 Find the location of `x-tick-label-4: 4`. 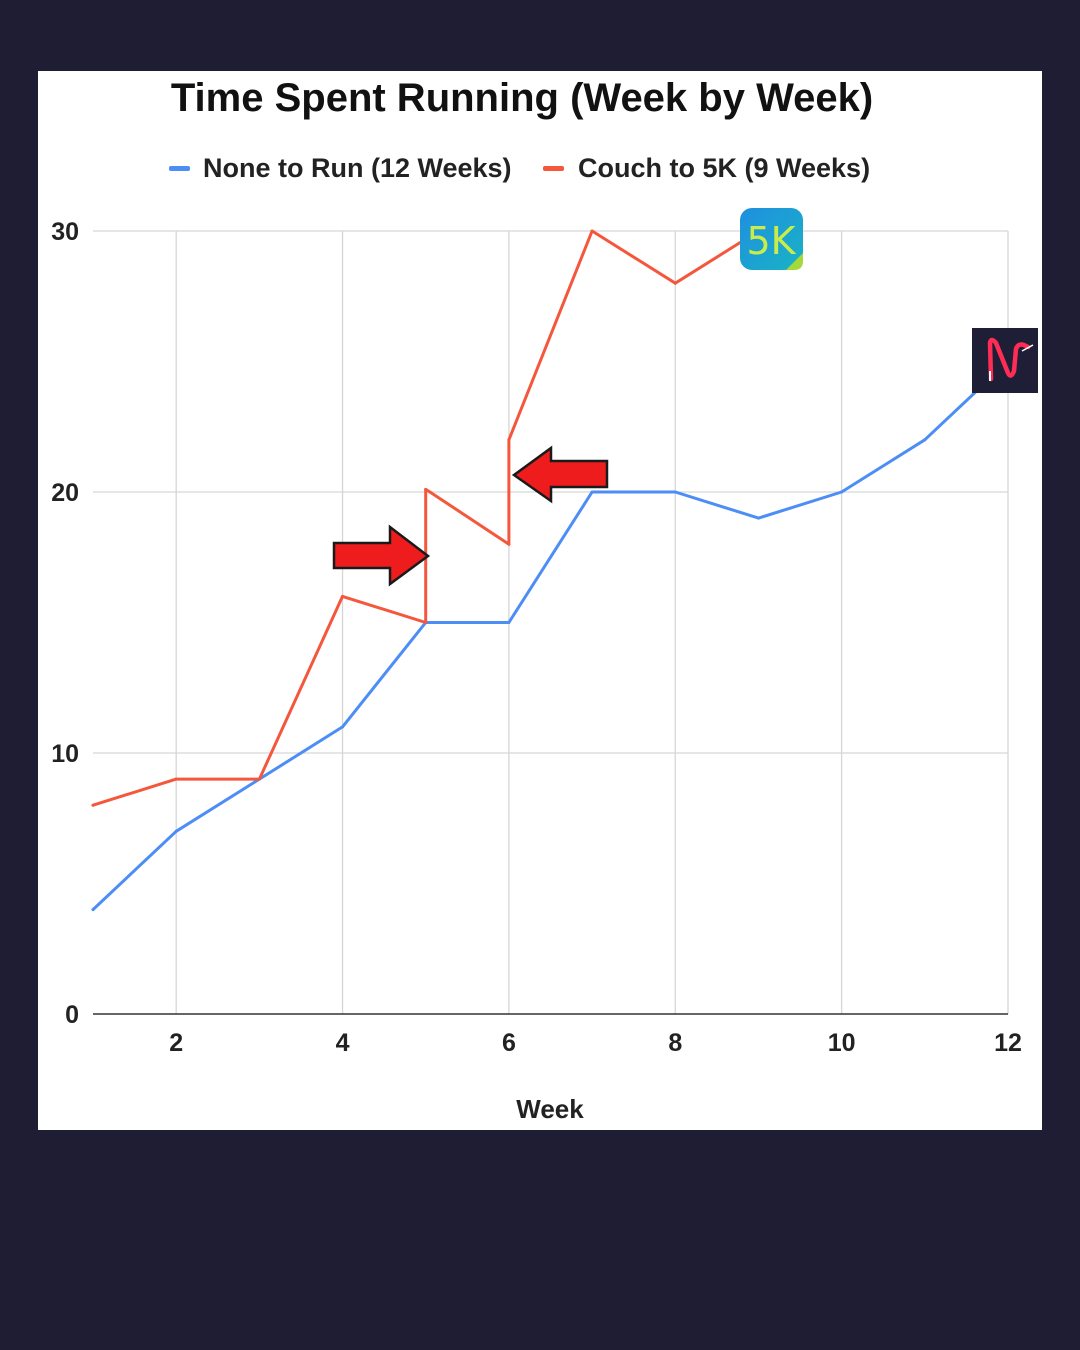

x-tick-label-4: 4 is located at coordinates (343, 1043).